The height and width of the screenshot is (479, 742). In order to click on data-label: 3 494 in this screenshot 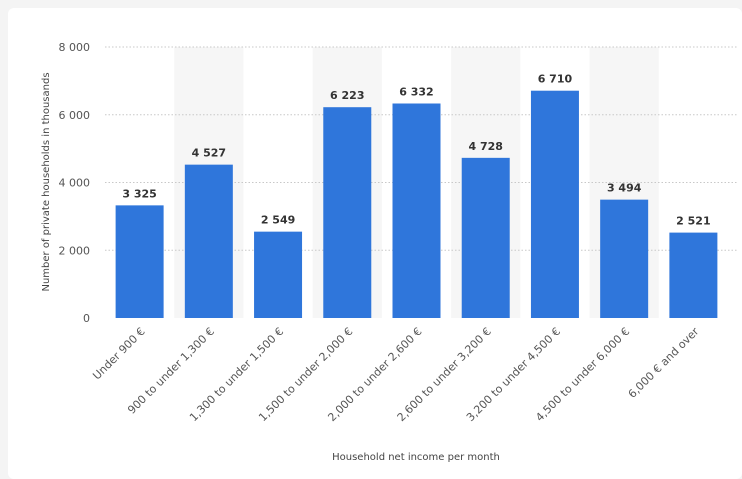, I will do `click(624, 188)`.